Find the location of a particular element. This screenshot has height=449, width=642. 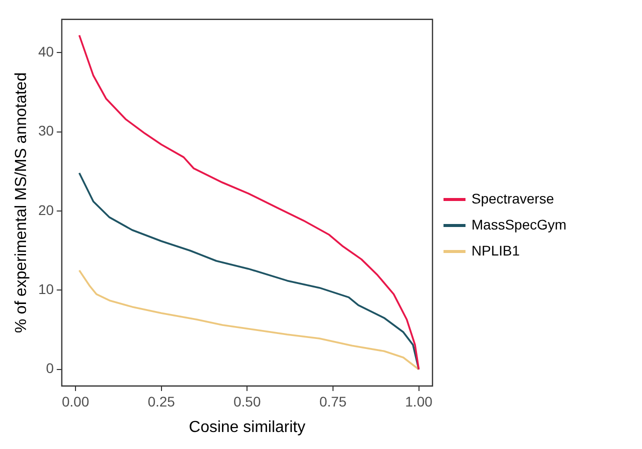

legend-label: Spectraverse is located at coordinates (513, 198).